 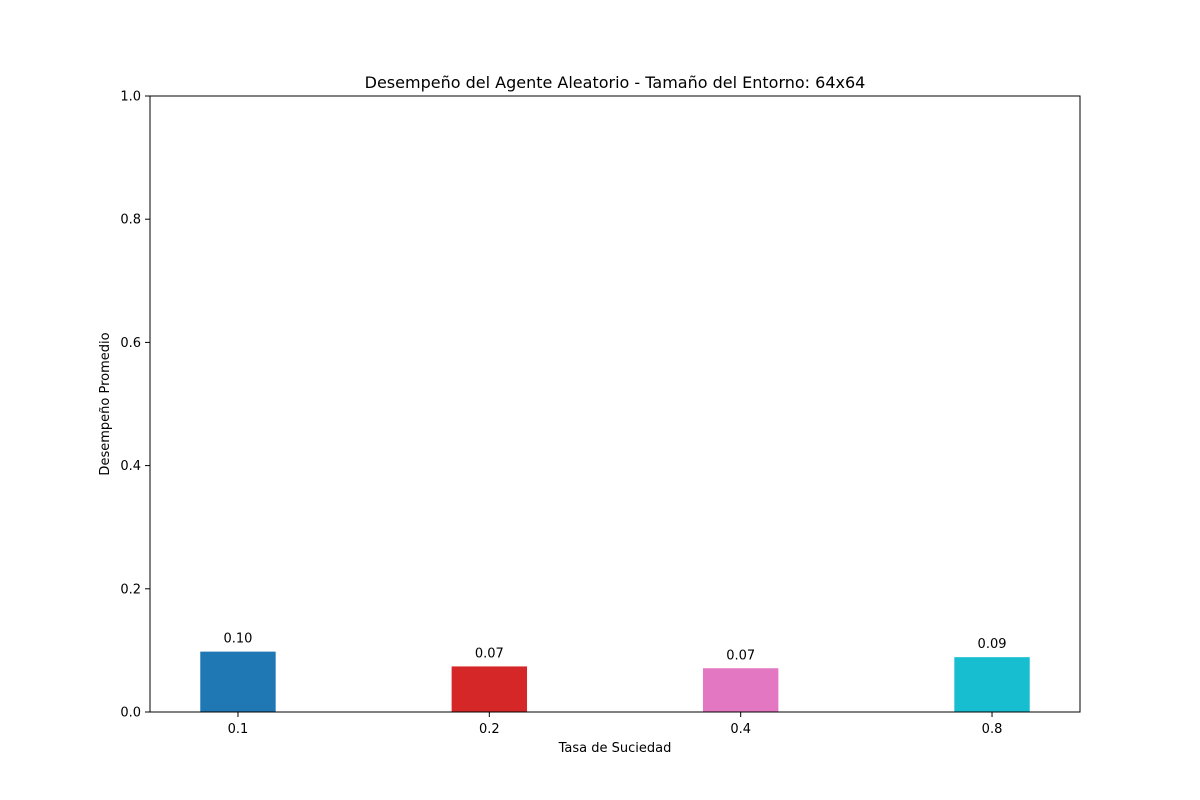 I want to click on y-tick-label: 0.6, so click(x=130, y=343).